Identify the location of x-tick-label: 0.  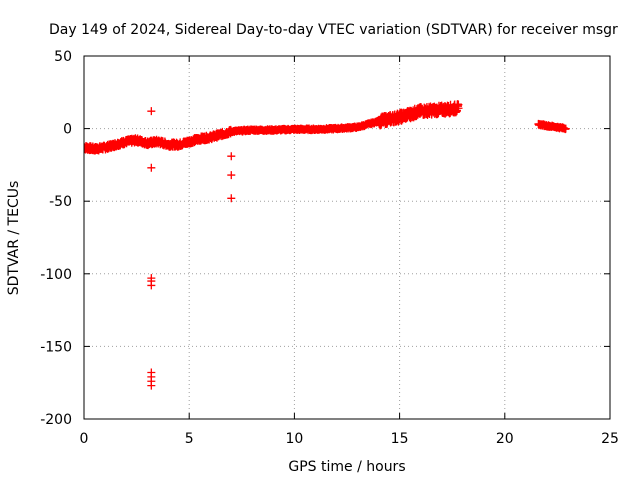
(84, 439).